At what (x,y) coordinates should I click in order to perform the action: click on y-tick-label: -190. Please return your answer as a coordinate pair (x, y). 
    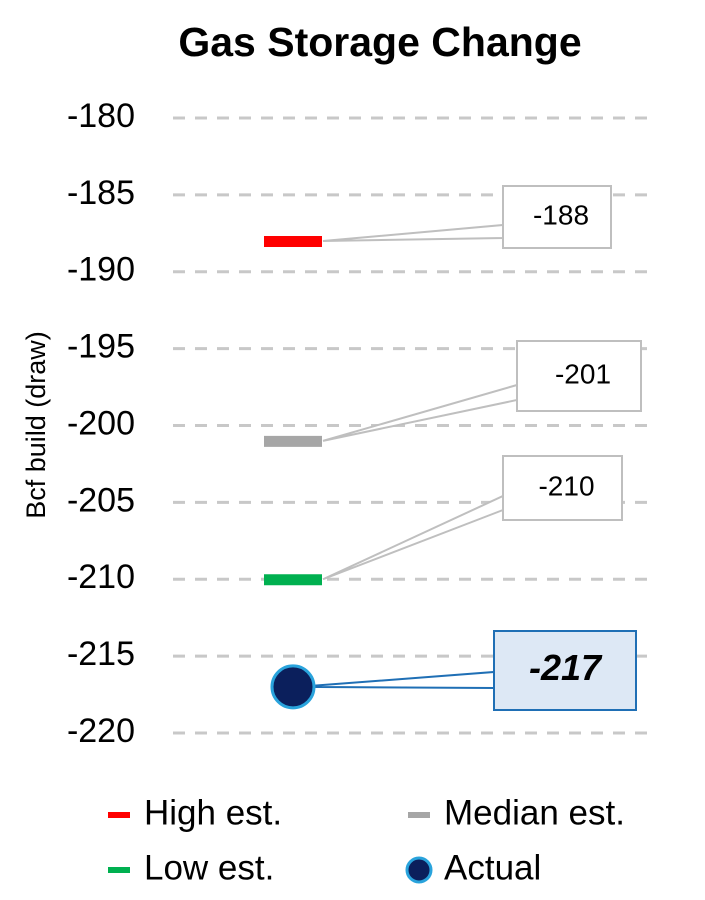
    Looking at the image, I should click on (101, 270).